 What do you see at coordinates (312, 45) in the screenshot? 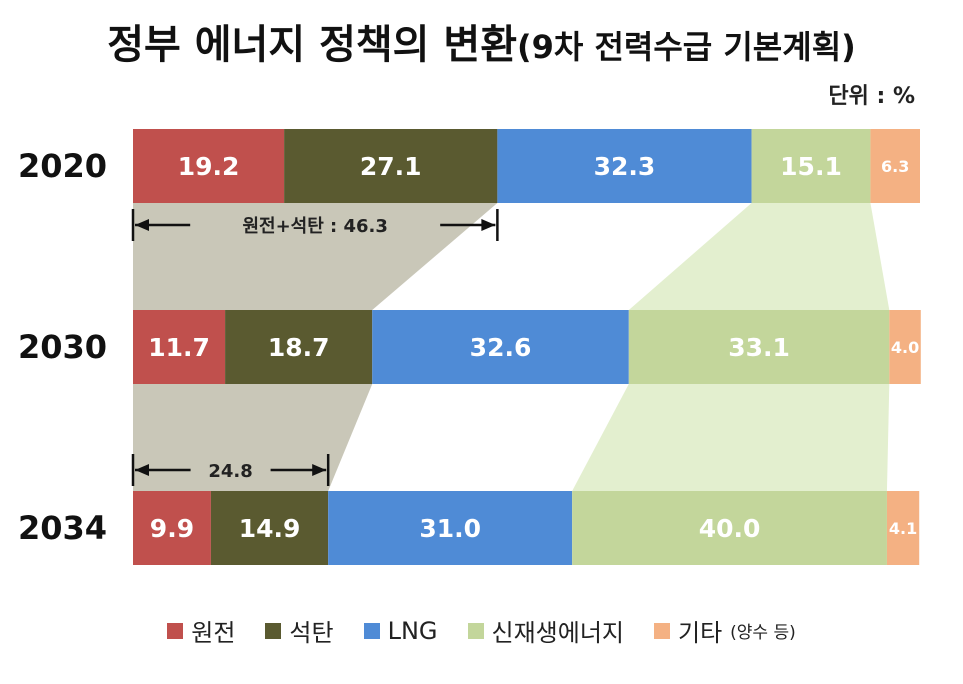
I see `chart-title-main: 정부 에너지 정책의 변환` at bounding box center [312, 45].